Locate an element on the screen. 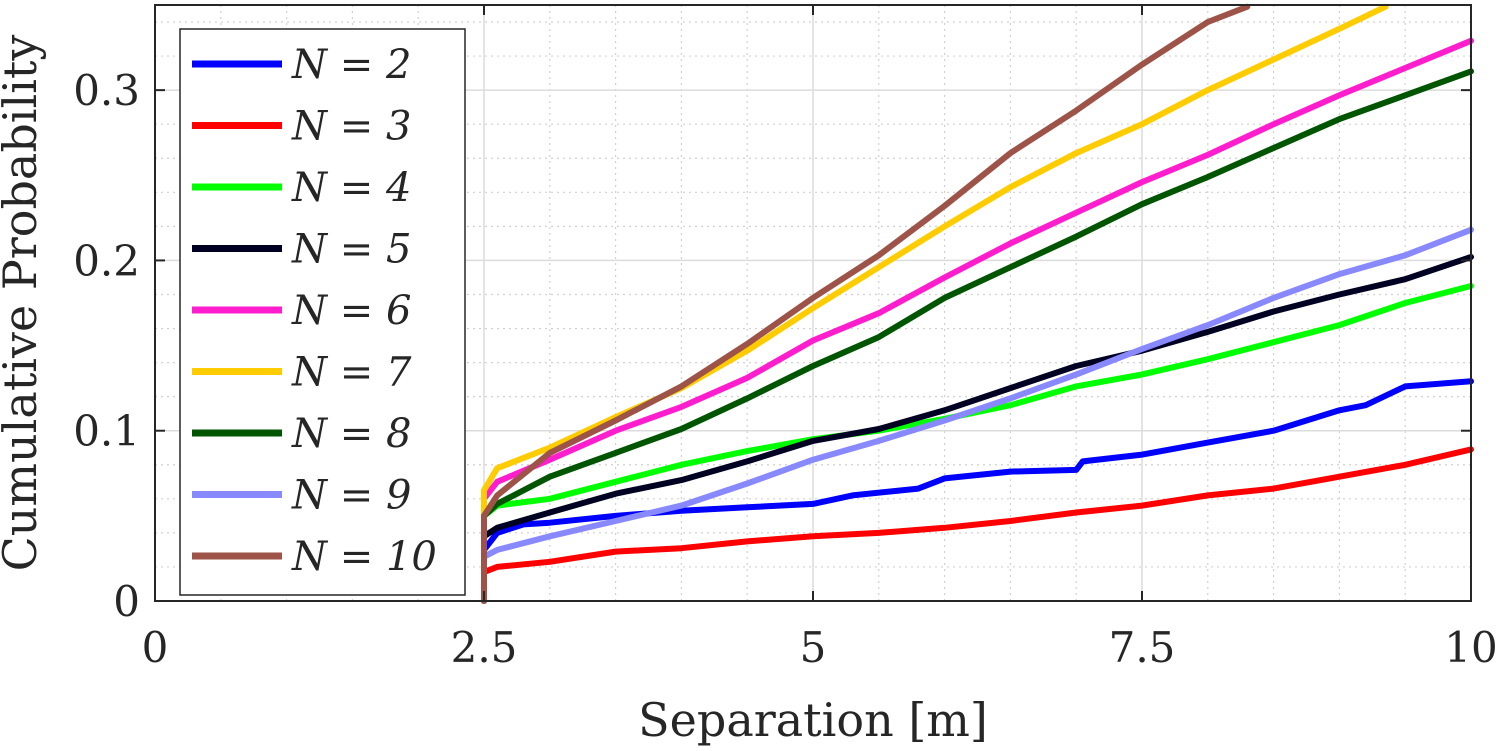 The image size is (1499, 751). x-tick-label: 7.5 is located at coordinates (1142, 647).